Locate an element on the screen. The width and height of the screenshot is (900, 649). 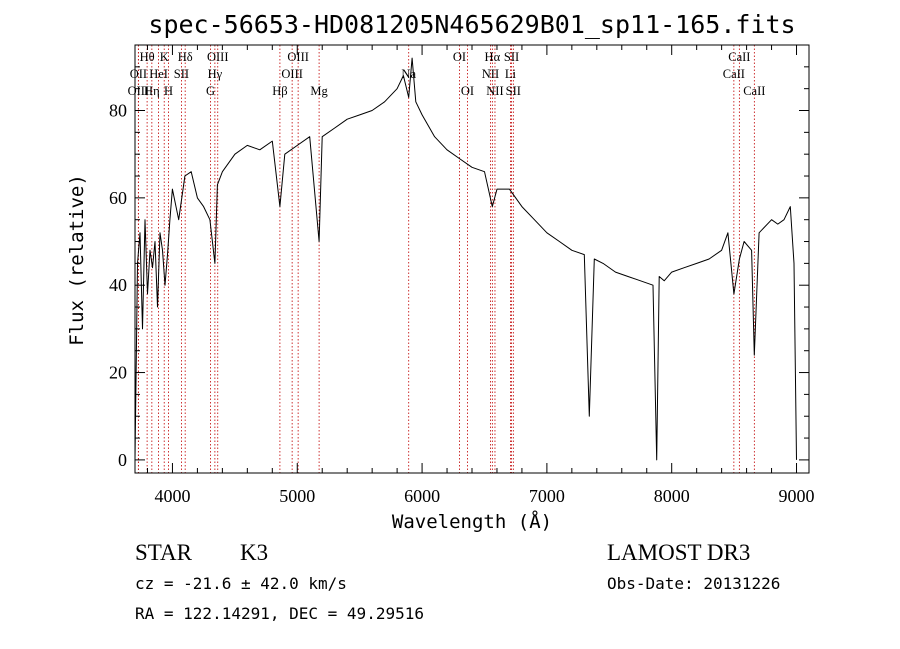
x-tick-label: 9000 is located at coordinates (797, 496).